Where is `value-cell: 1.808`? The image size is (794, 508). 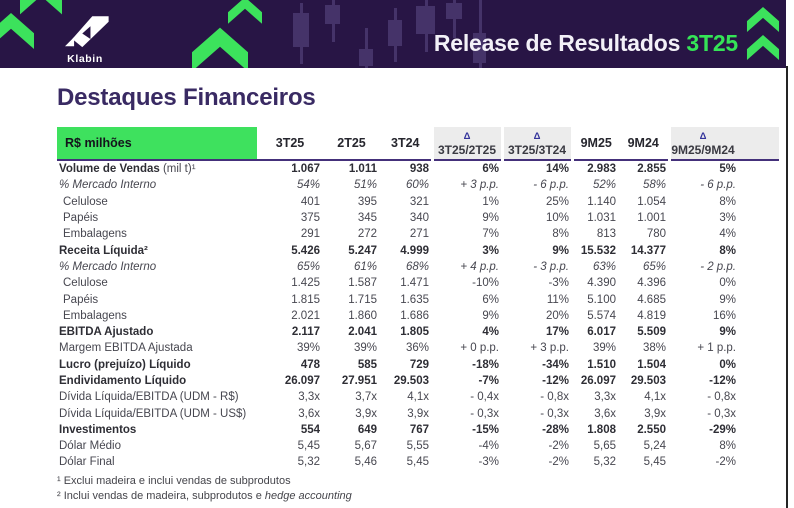 value-cell: 1.808 is located at coordinates (601, 429).